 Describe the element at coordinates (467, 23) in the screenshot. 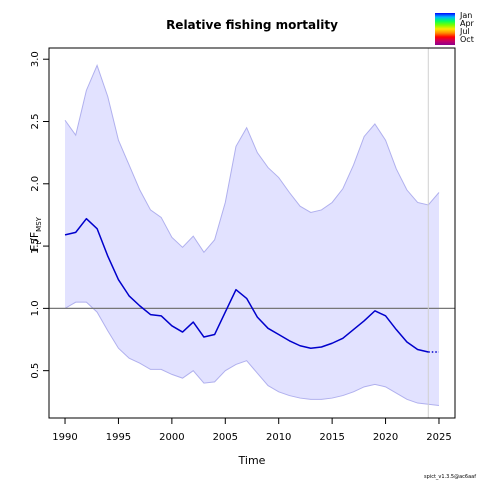

I see `legend-entry: Apr` at that location.